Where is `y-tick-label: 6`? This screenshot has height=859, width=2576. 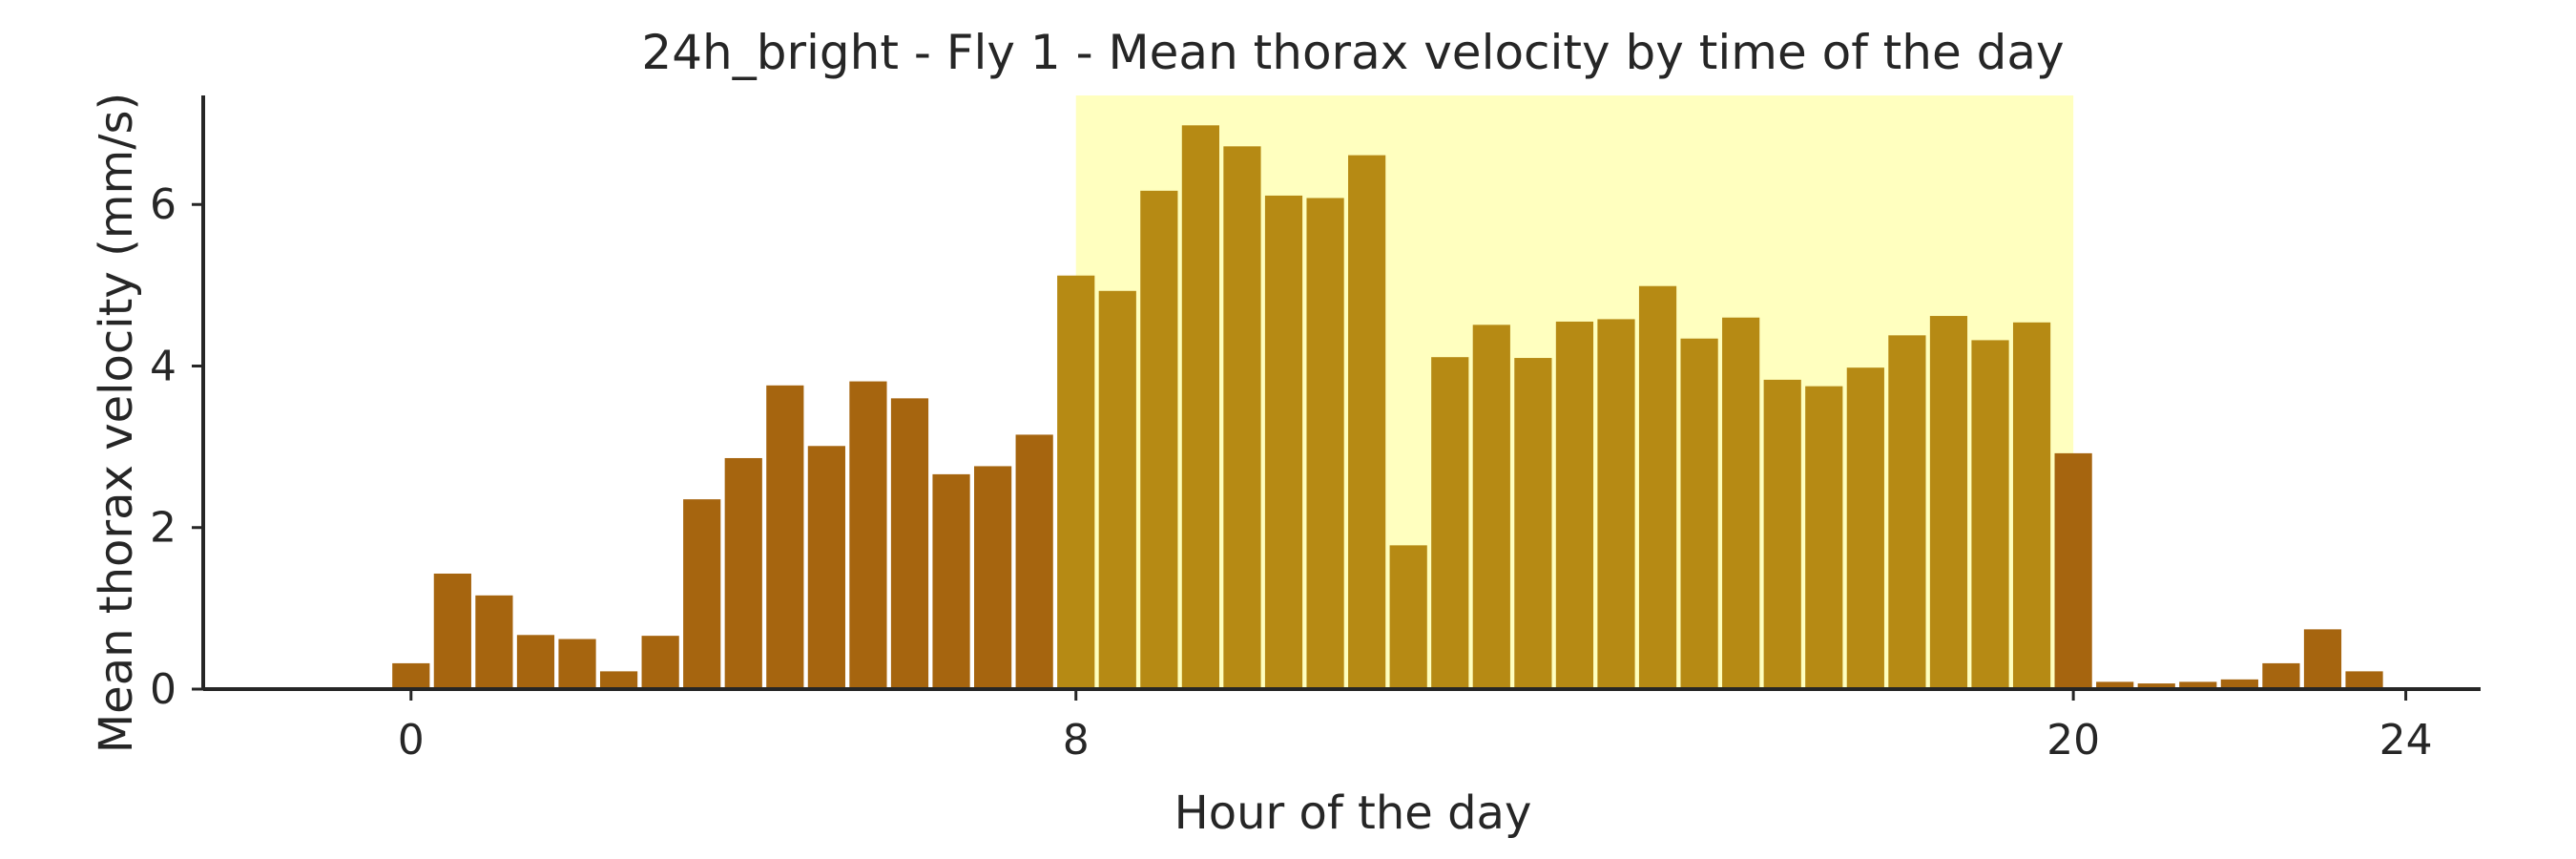 y-tick-label: 6 is located at coordinates (163, 204).